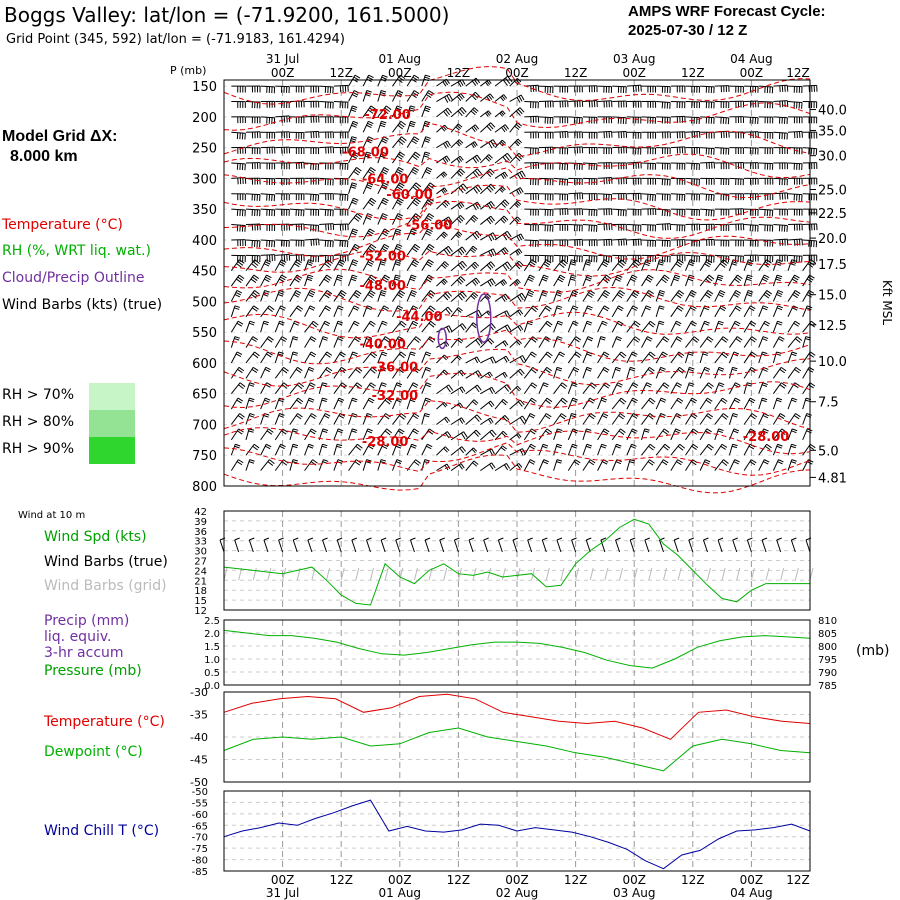 This screenshot has height=900, width=900. What do you see at coordinates (459, 73) in the screenshot?
I see `time-tick-top: 12Z` at bounding box center [459, 73].